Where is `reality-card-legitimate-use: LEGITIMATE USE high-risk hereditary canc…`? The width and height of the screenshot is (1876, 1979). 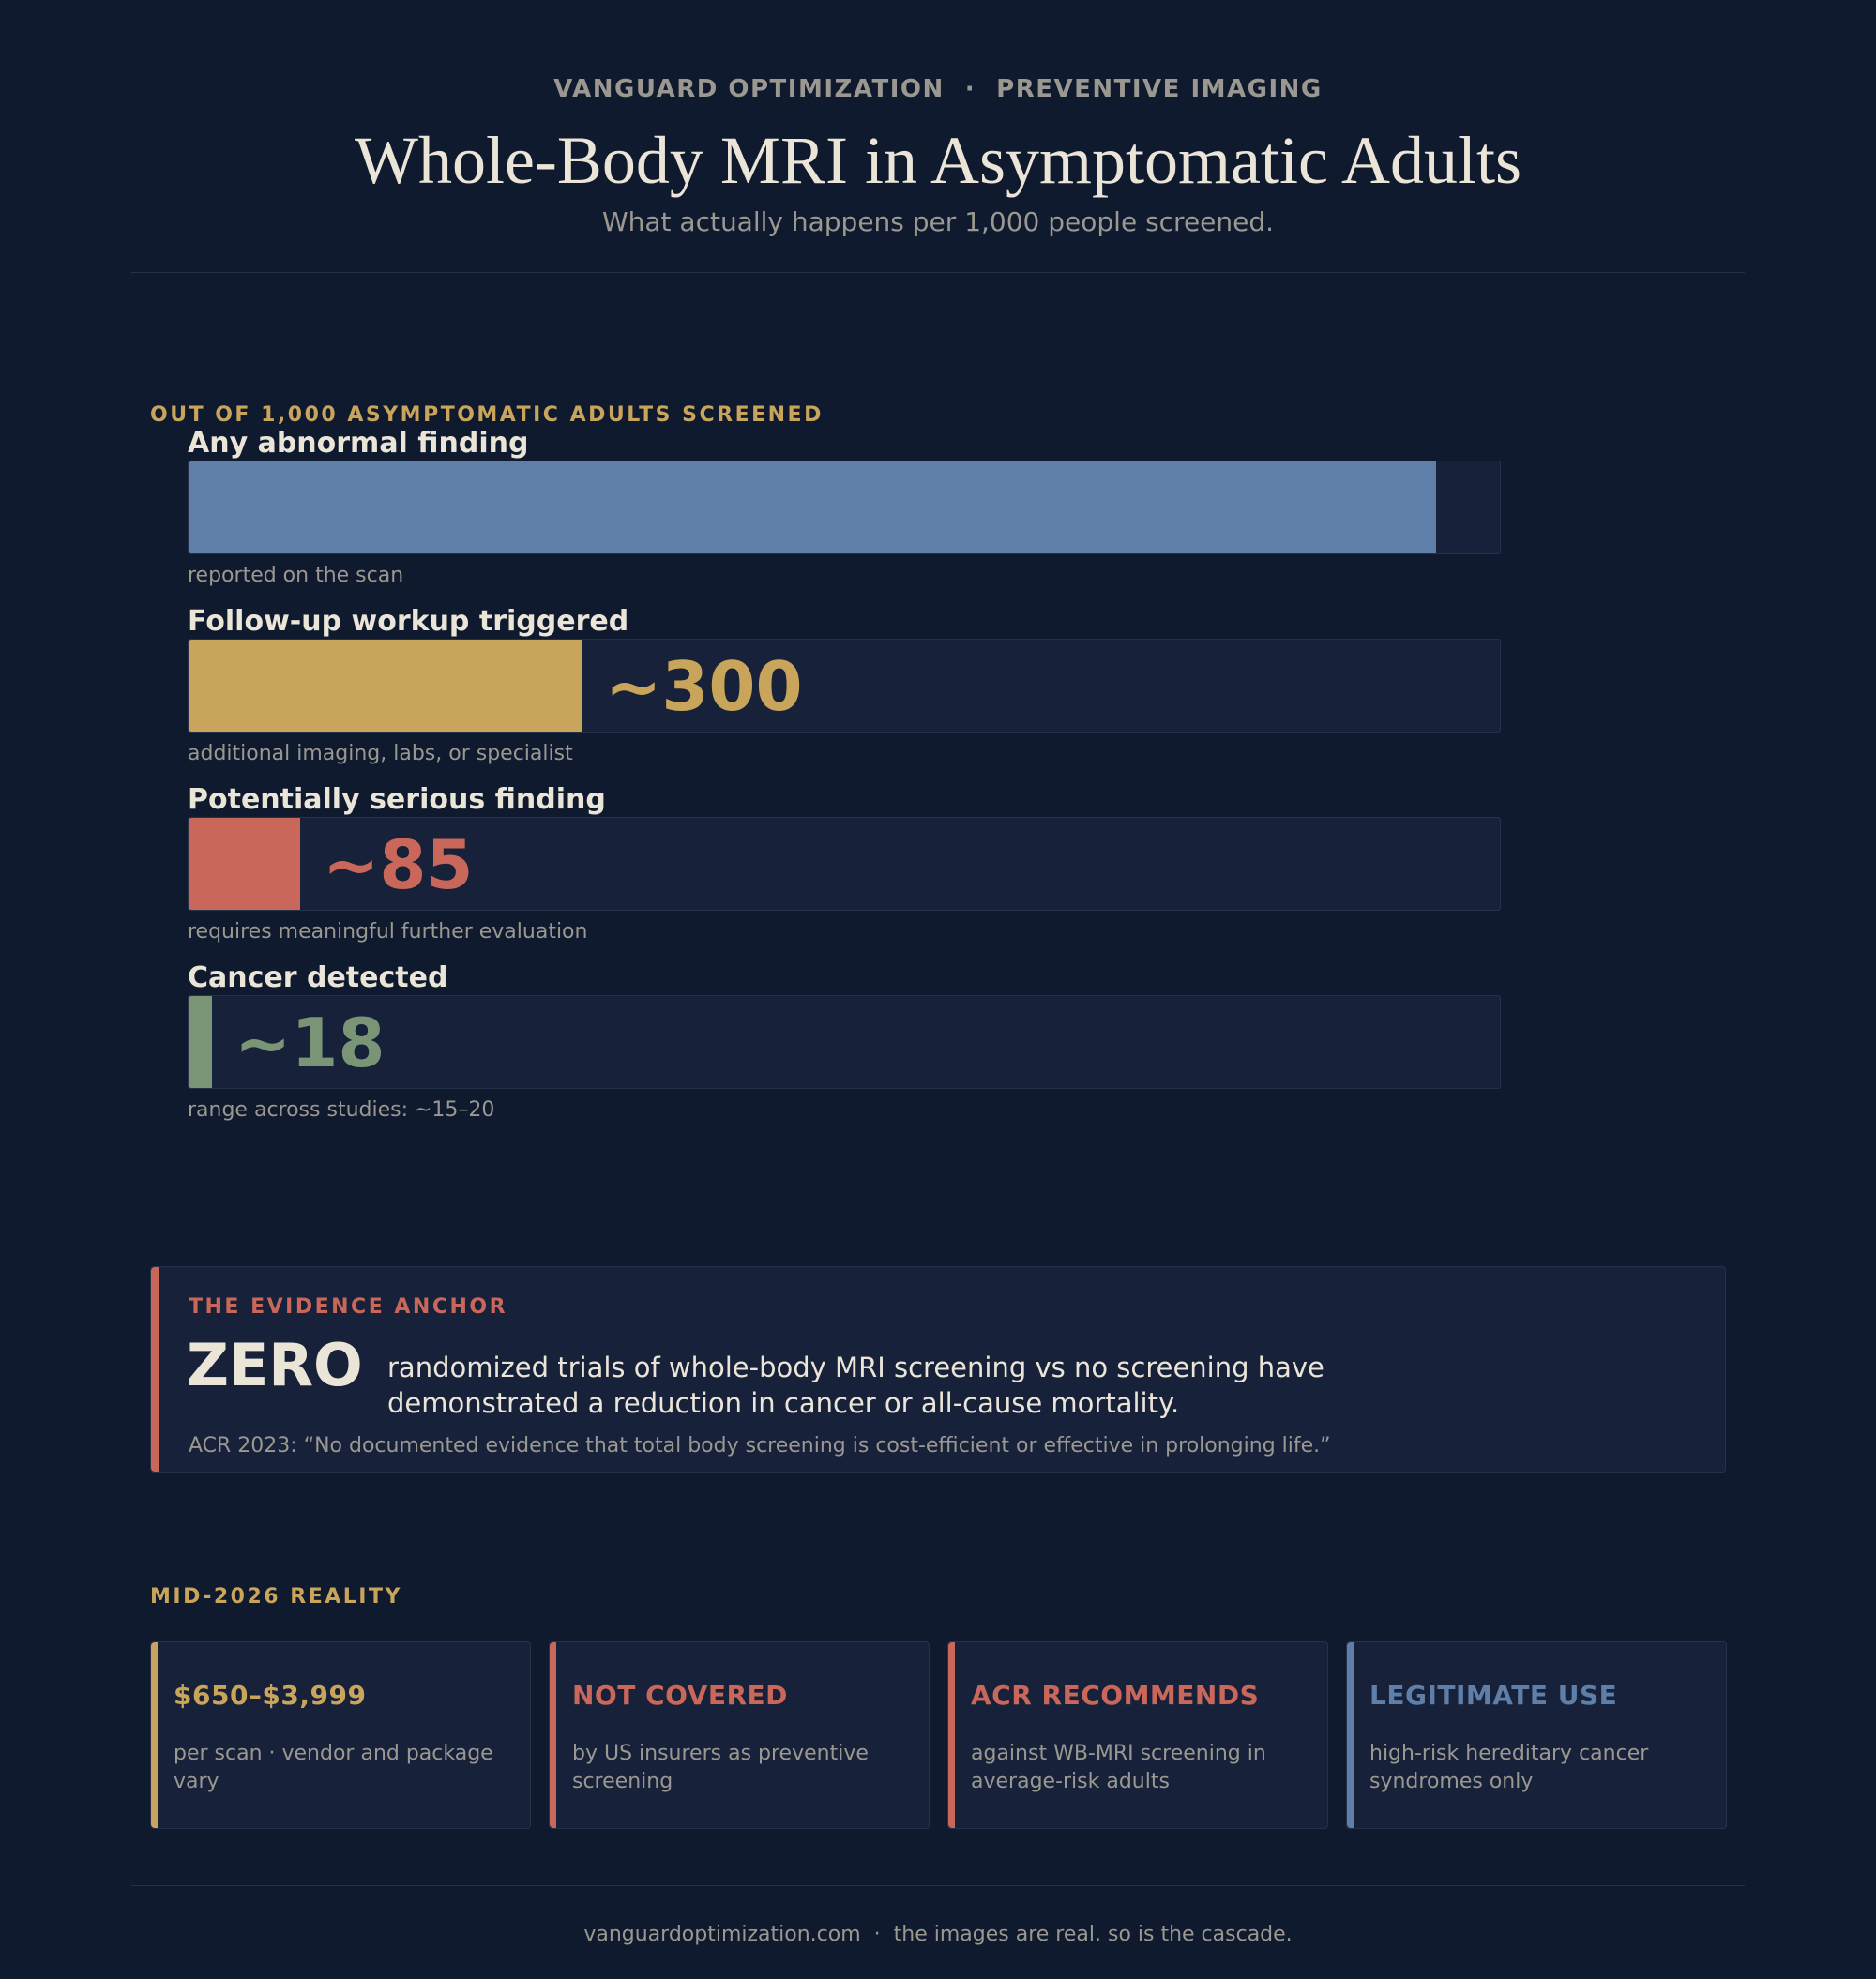 reality-card-legitimate-use: LEGITIMATE USE high-risk hereditary canc… is located at coordinates (1536, 1735).